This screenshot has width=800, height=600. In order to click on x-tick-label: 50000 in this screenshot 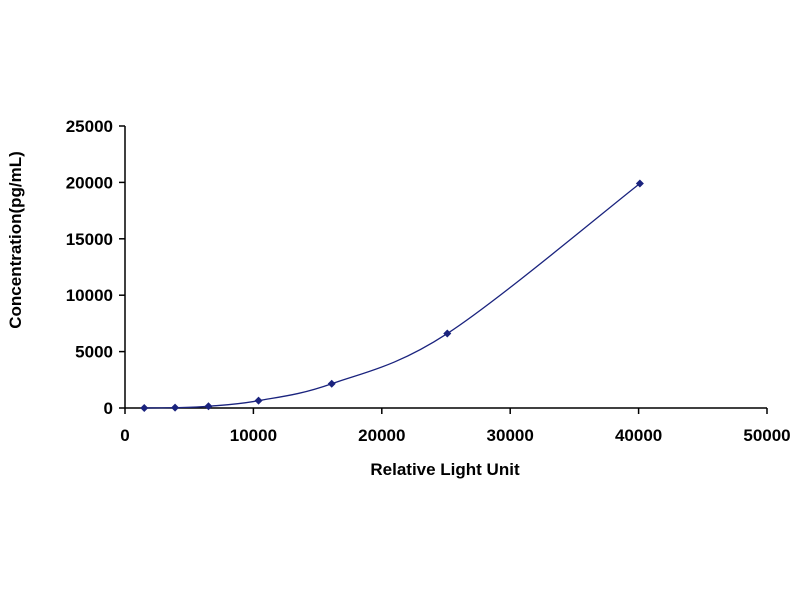, I will do `click(766, 435)`.